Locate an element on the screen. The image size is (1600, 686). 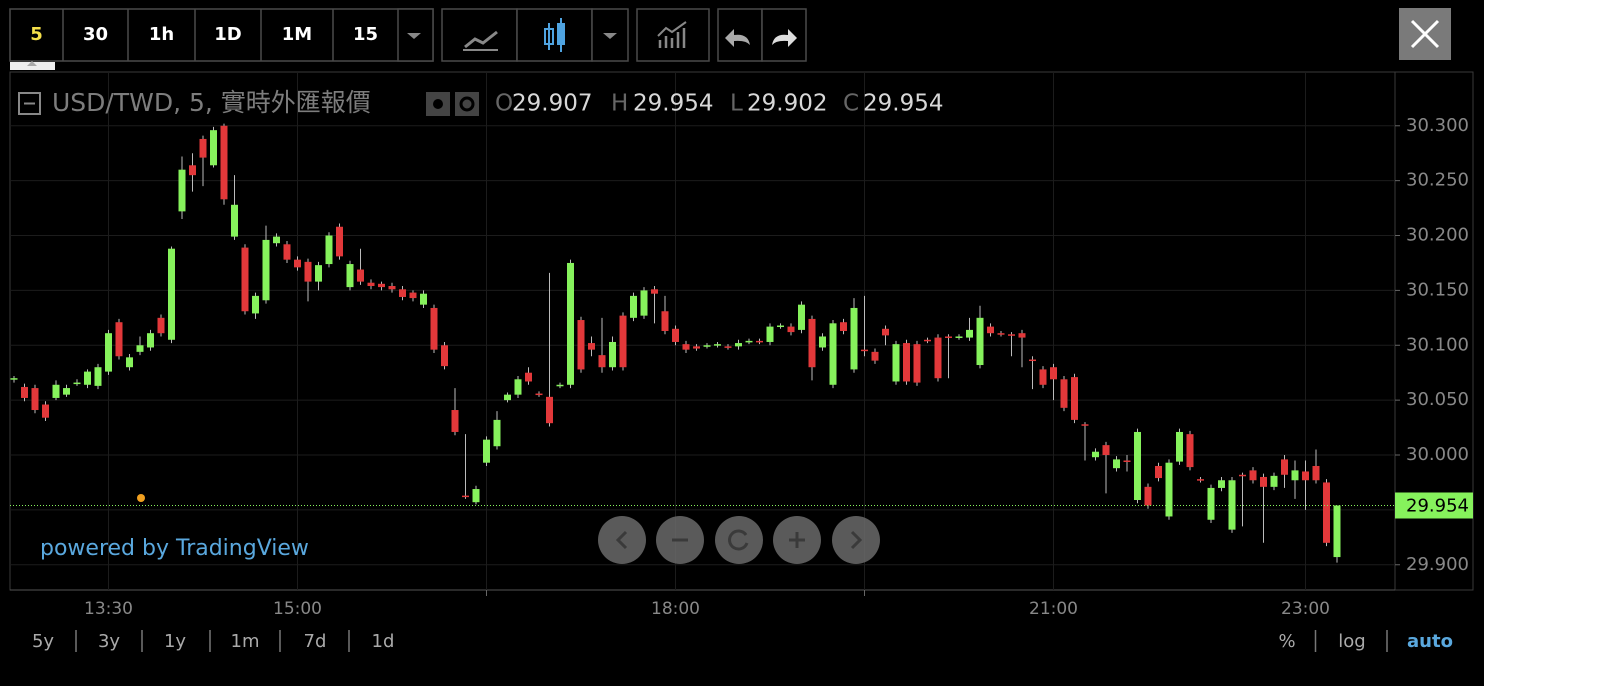
scale-button: log is located at coordinates (1351, 641).